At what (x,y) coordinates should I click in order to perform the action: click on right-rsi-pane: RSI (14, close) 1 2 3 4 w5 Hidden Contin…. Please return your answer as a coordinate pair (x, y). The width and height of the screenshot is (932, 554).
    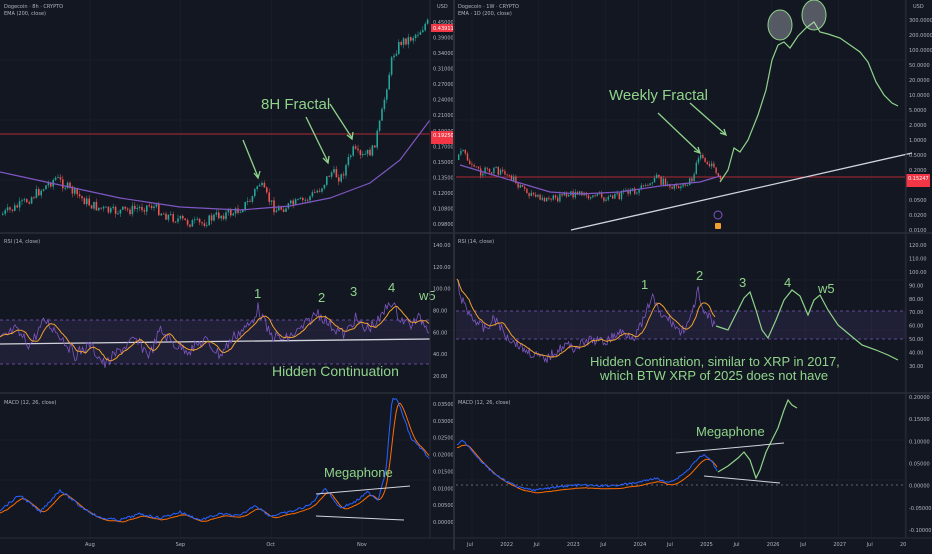
    Looking at the image, I should click on (691, 311).